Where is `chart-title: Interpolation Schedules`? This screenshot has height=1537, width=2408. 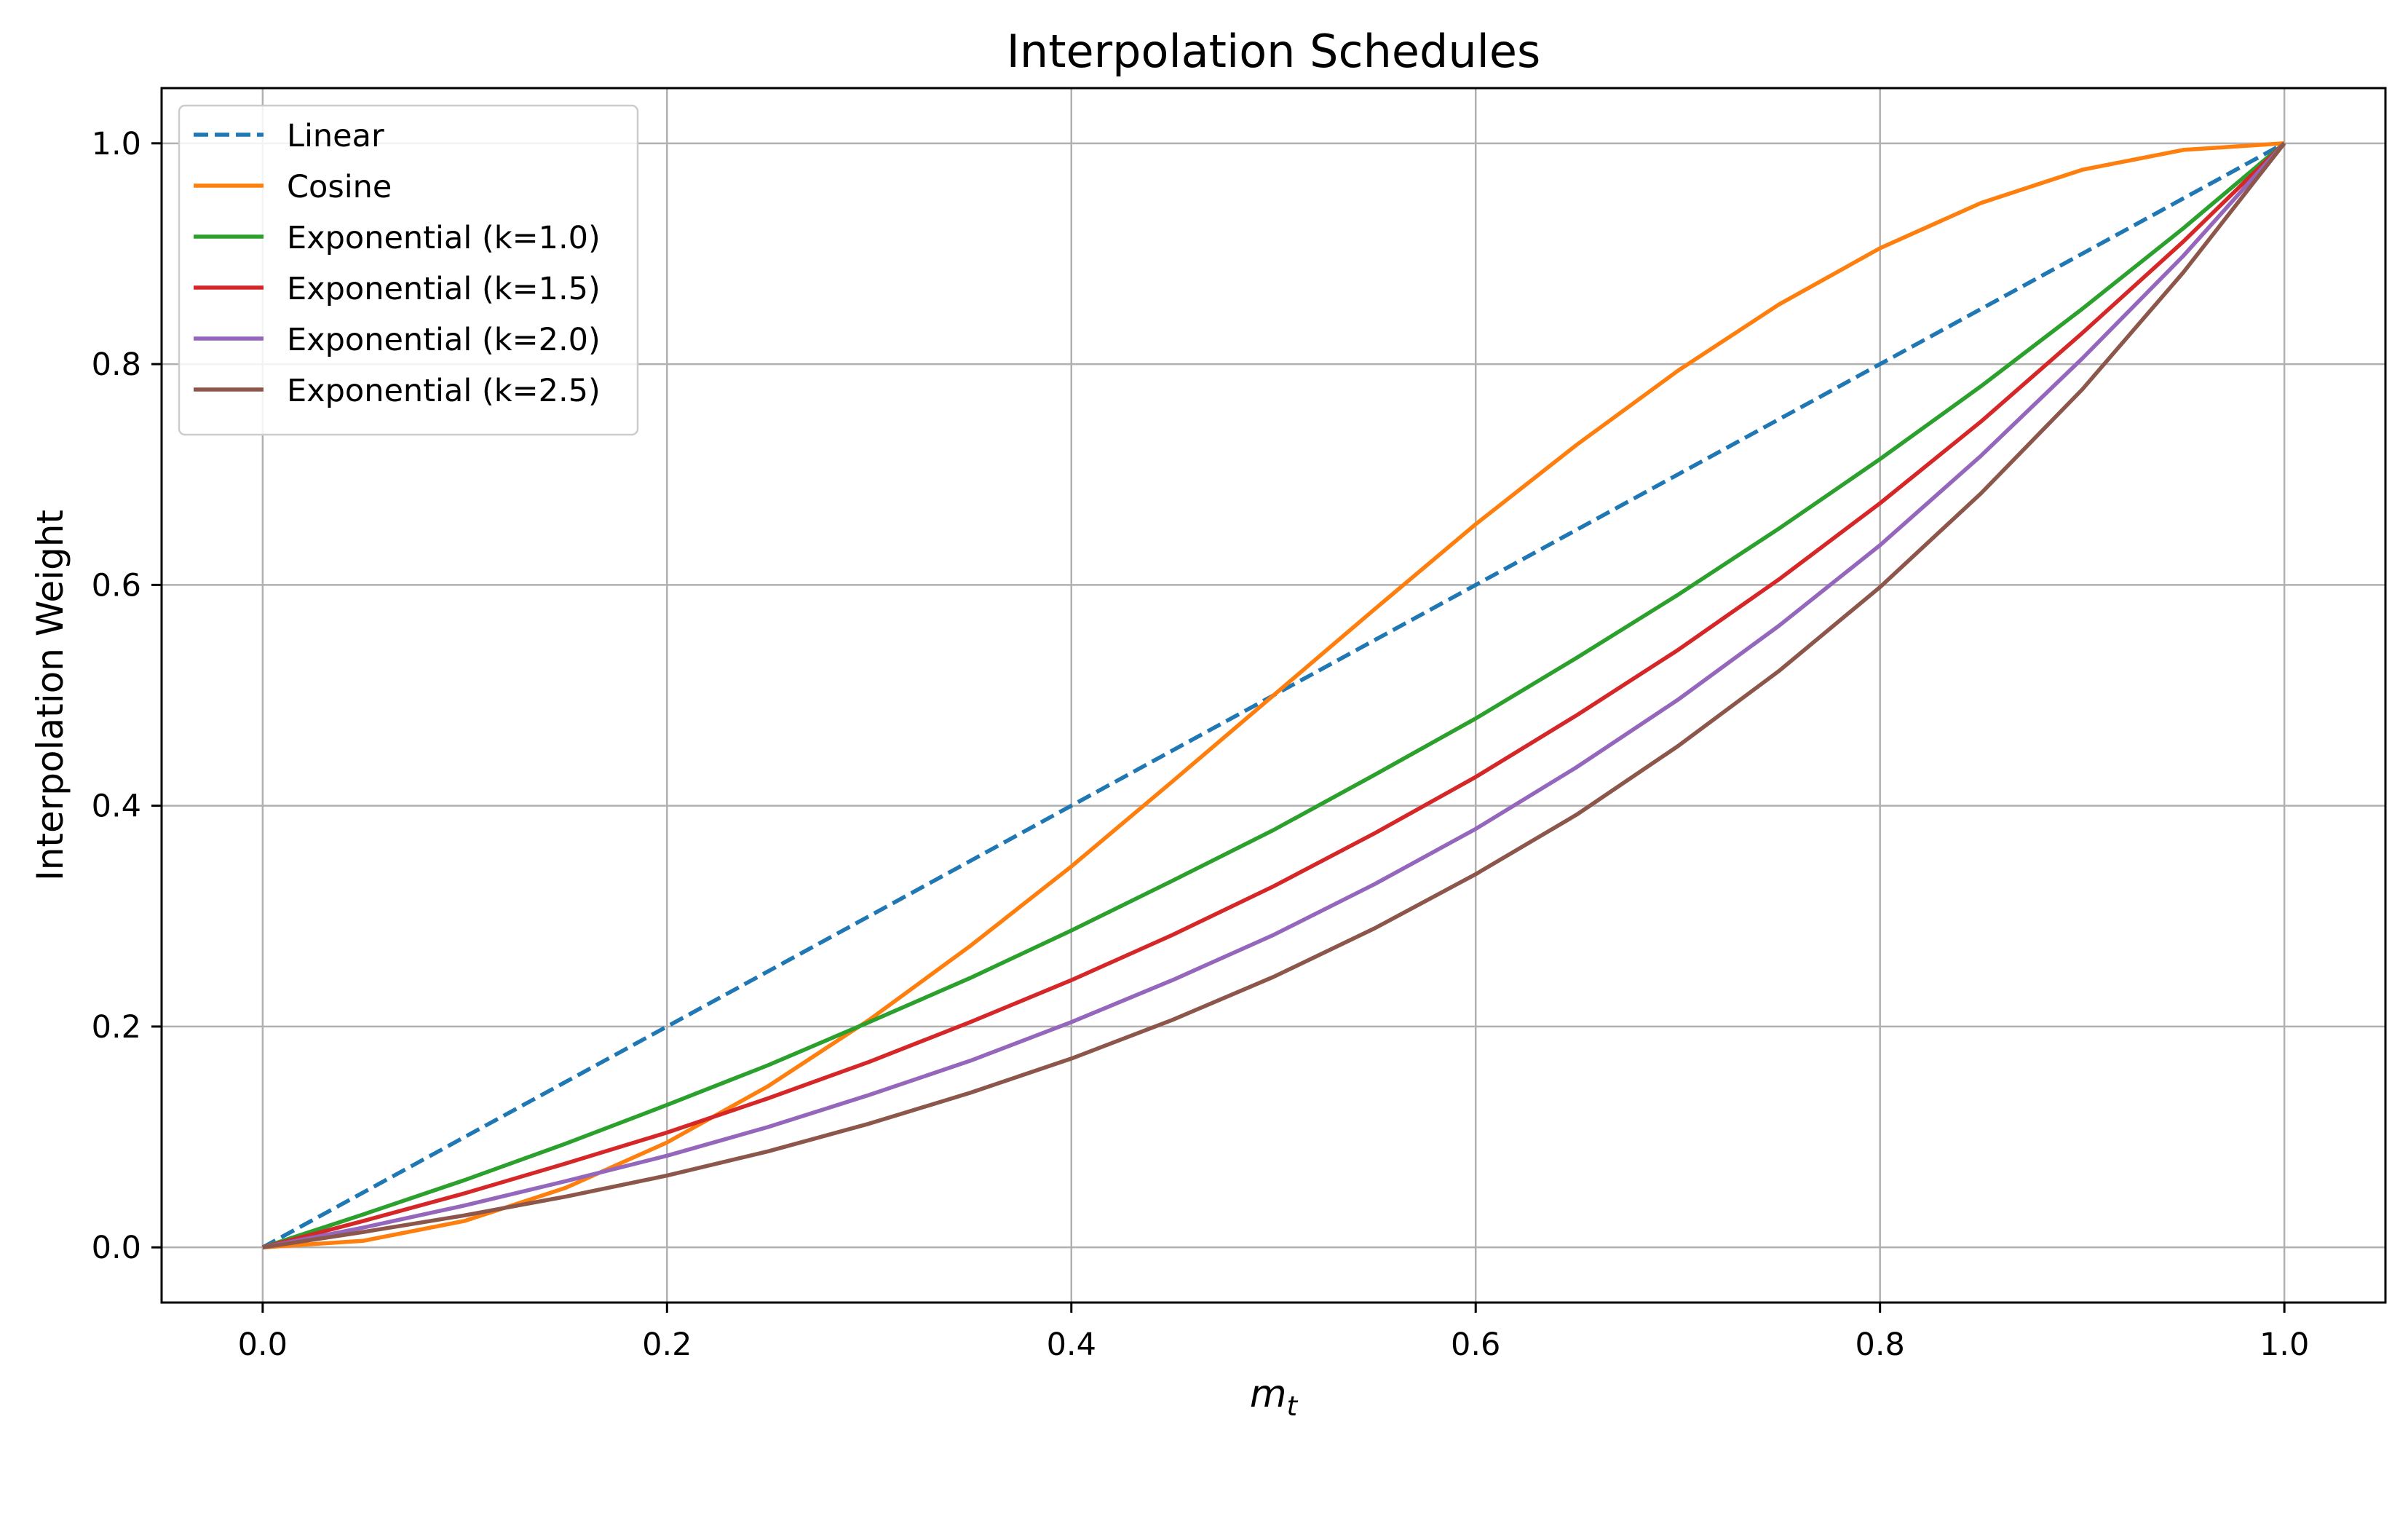 chart-title: Interpolation Schedules is located at coordinates (1274, 51).